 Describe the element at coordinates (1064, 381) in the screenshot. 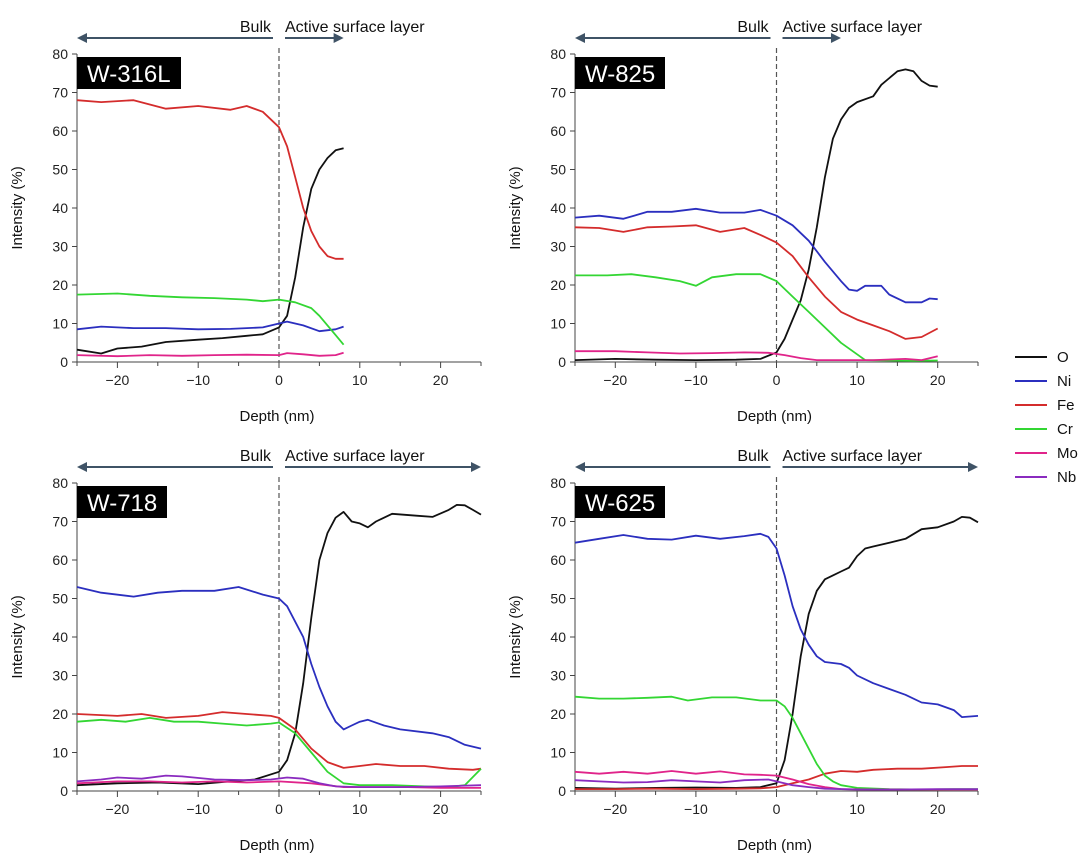

I see `legend-label-ni: Ni` at that location.